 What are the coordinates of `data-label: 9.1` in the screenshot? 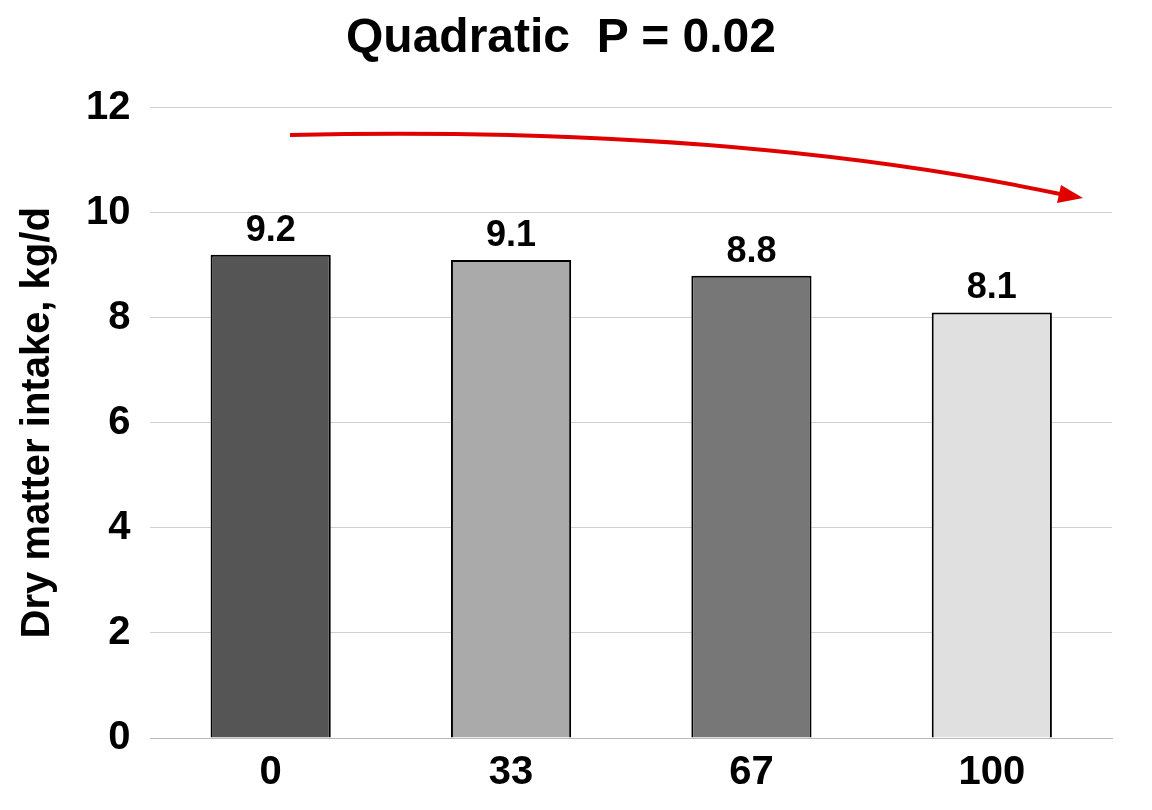 It's located at (511, 233).